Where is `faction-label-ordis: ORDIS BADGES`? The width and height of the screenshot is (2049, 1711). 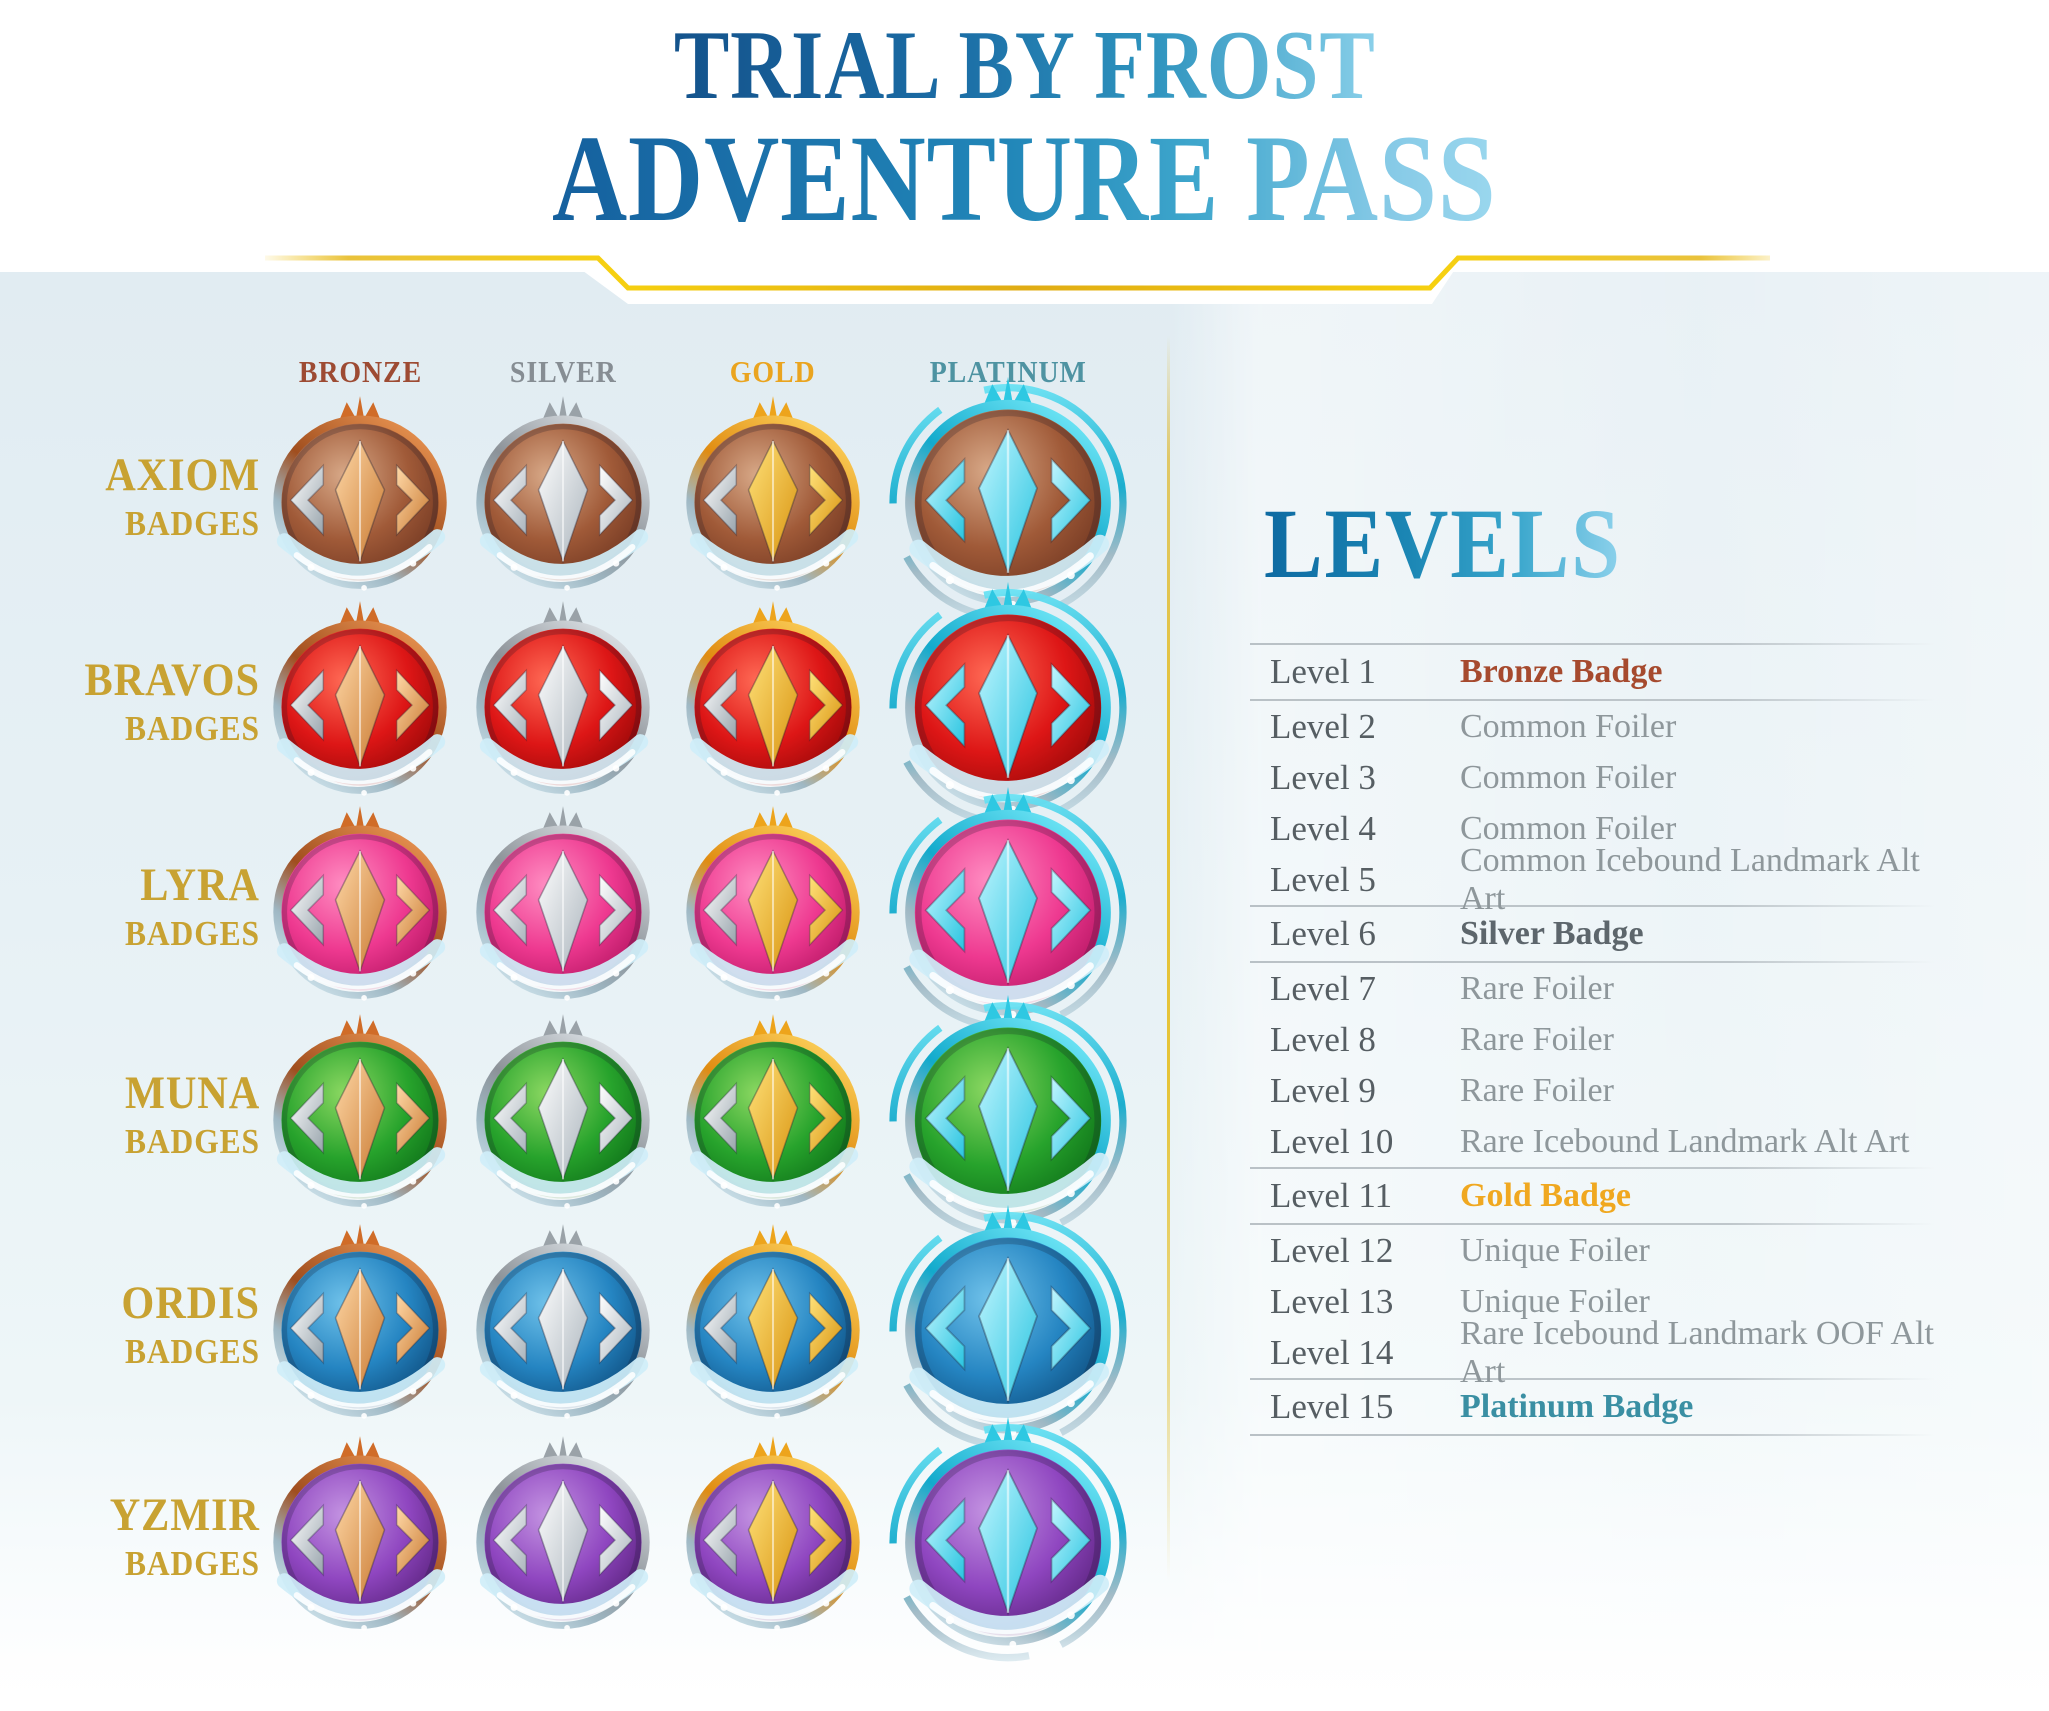 faction-label-ordis: ORDIS BADGES is located at coordinates (145, 1324).